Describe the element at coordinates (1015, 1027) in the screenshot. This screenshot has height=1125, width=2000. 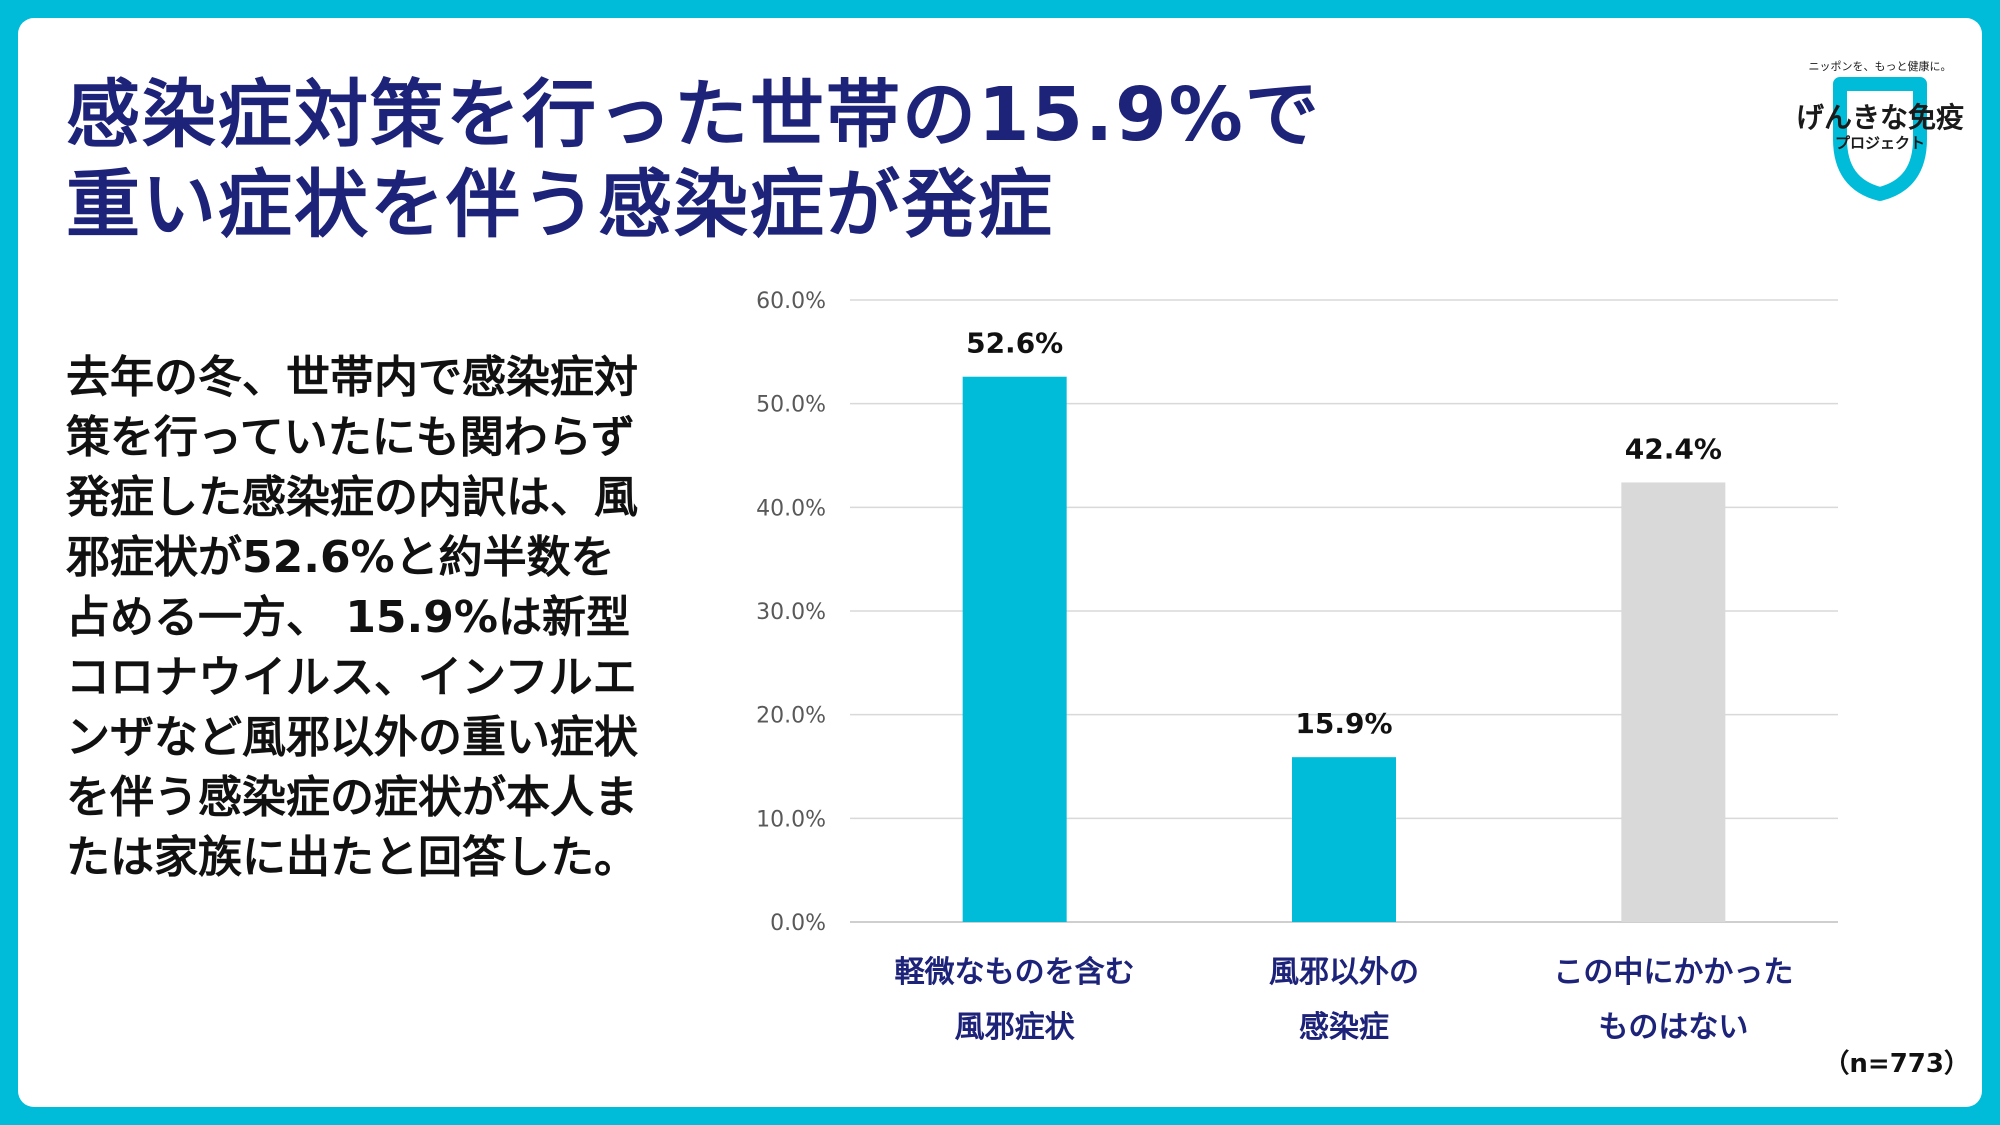
I see `category-label: 風邪症状` at that location.